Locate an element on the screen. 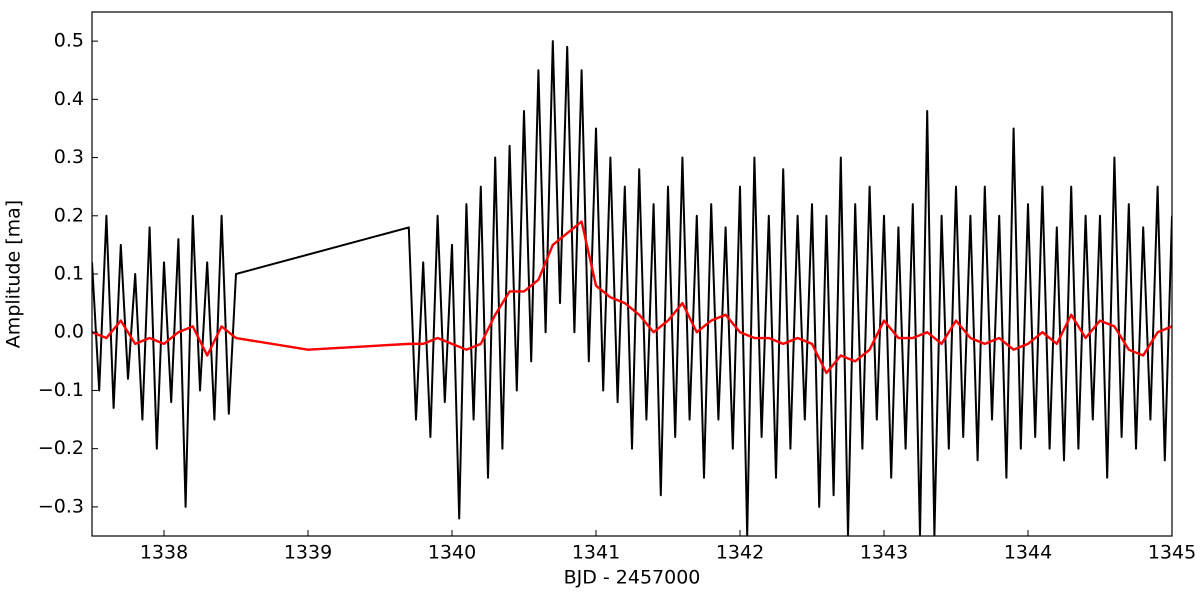 This screenshot has height=603, width=1200. y-tick-label: 0.1 is located at coordinates (69, 274).